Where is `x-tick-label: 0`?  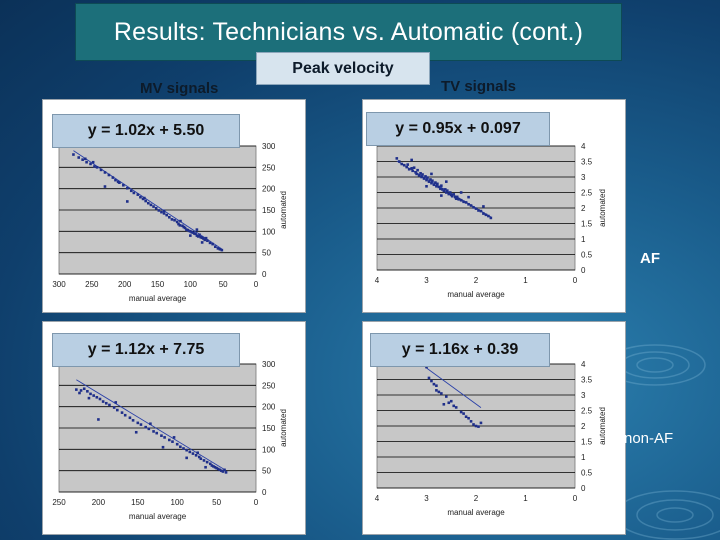 x-tick-label: 0 is located at coordinates (575, 498).